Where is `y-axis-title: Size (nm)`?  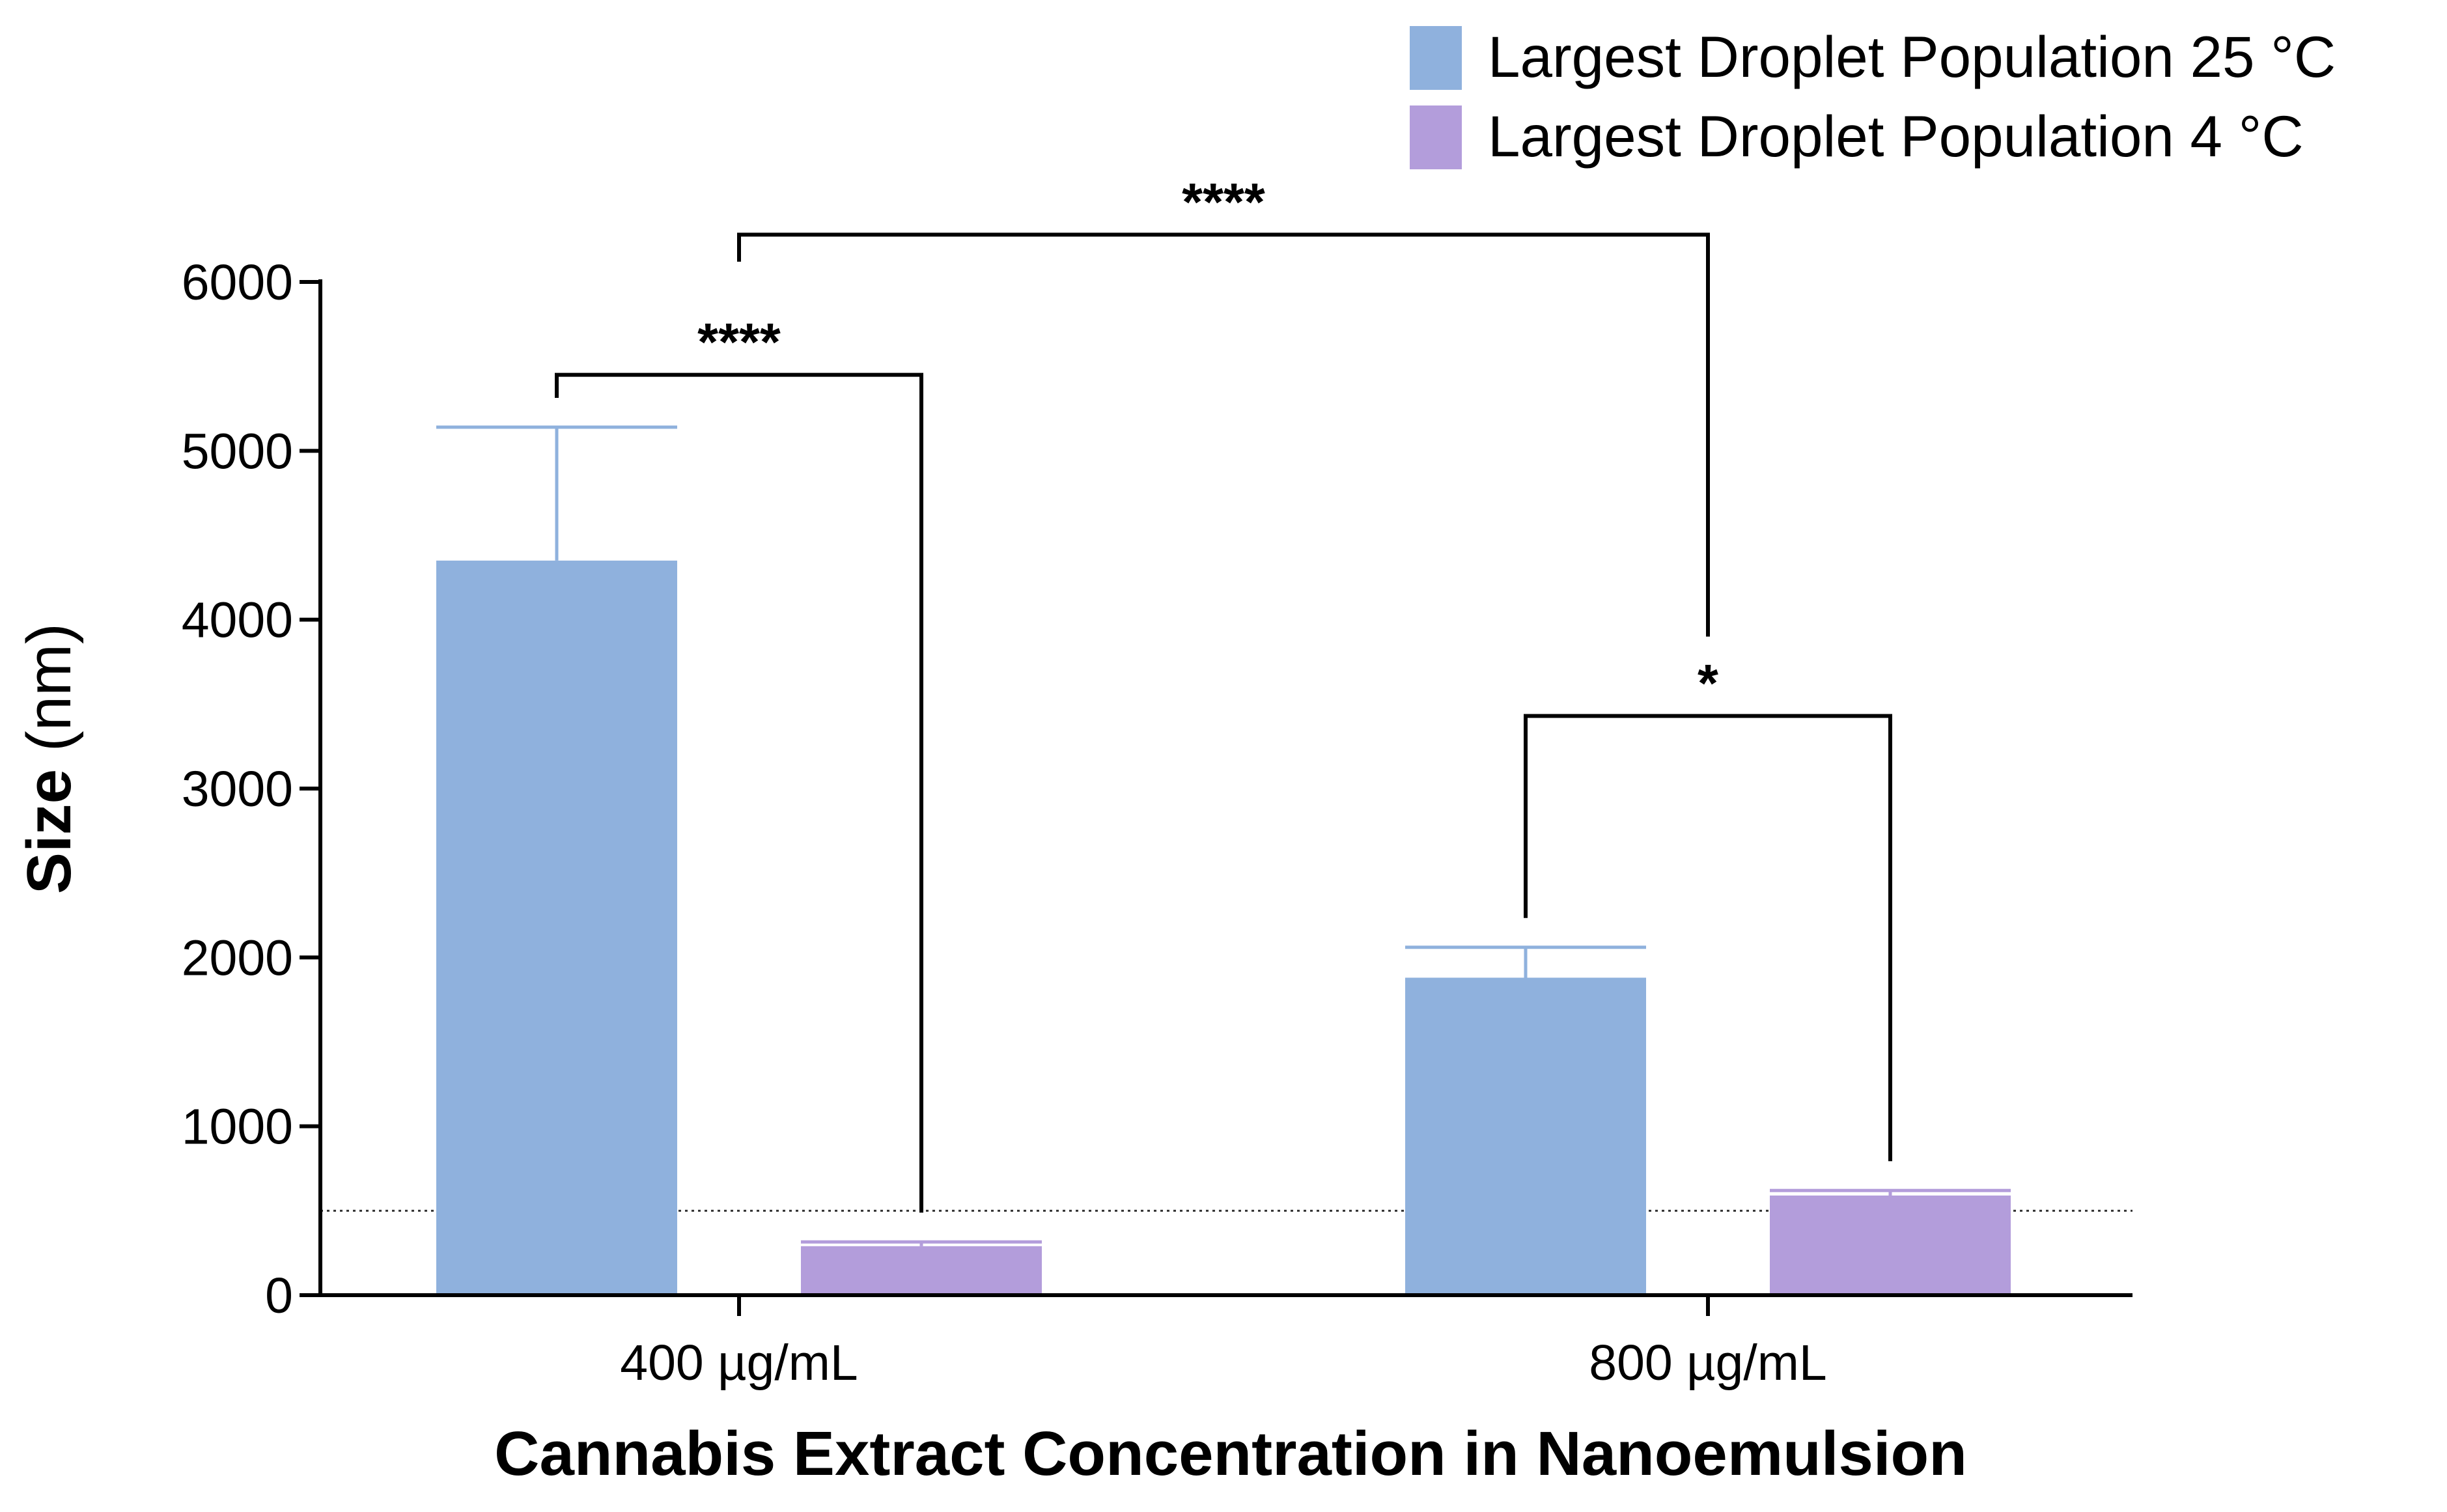
y-axis-title: Size (nm) is located at coordinates (49, 759).